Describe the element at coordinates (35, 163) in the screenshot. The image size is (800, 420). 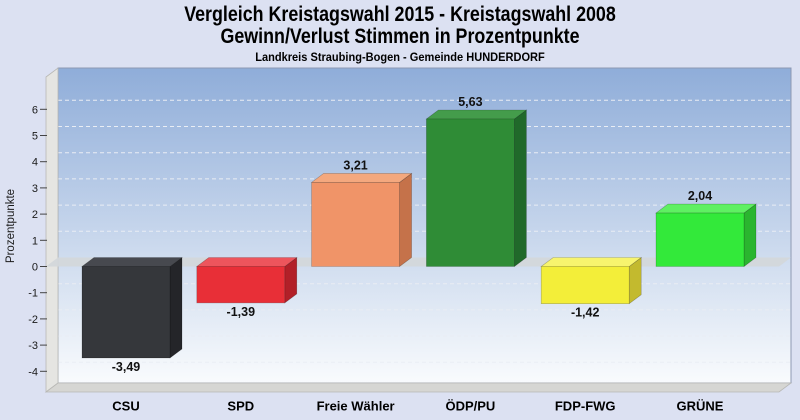
I see `y-tick-label: 4` at that location.